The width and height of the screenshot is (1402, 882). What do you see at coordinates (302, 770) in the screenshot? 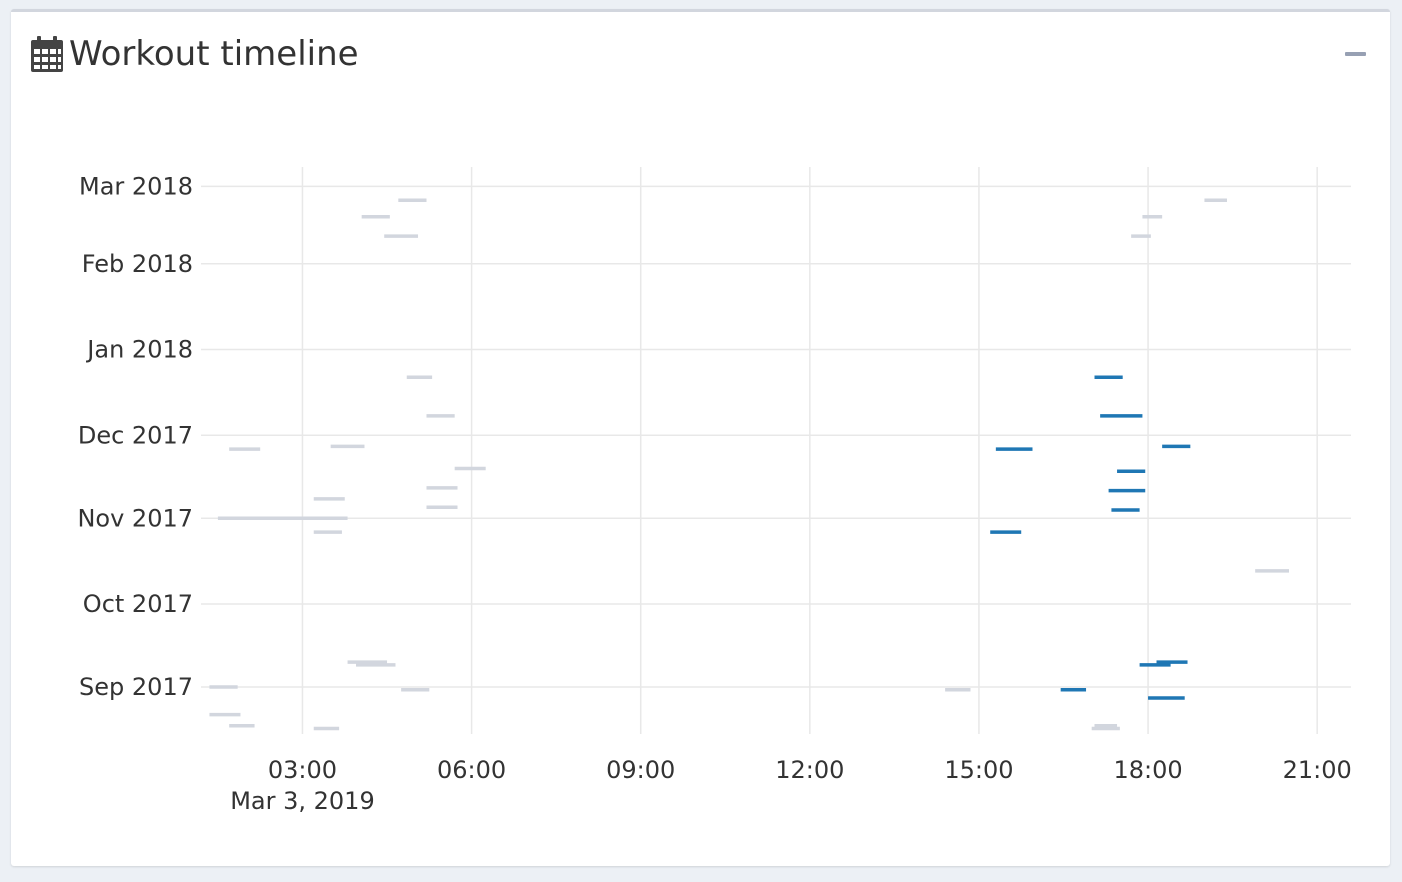
I see `x-tick-label: 03:00` at bounding box center [302, 770].